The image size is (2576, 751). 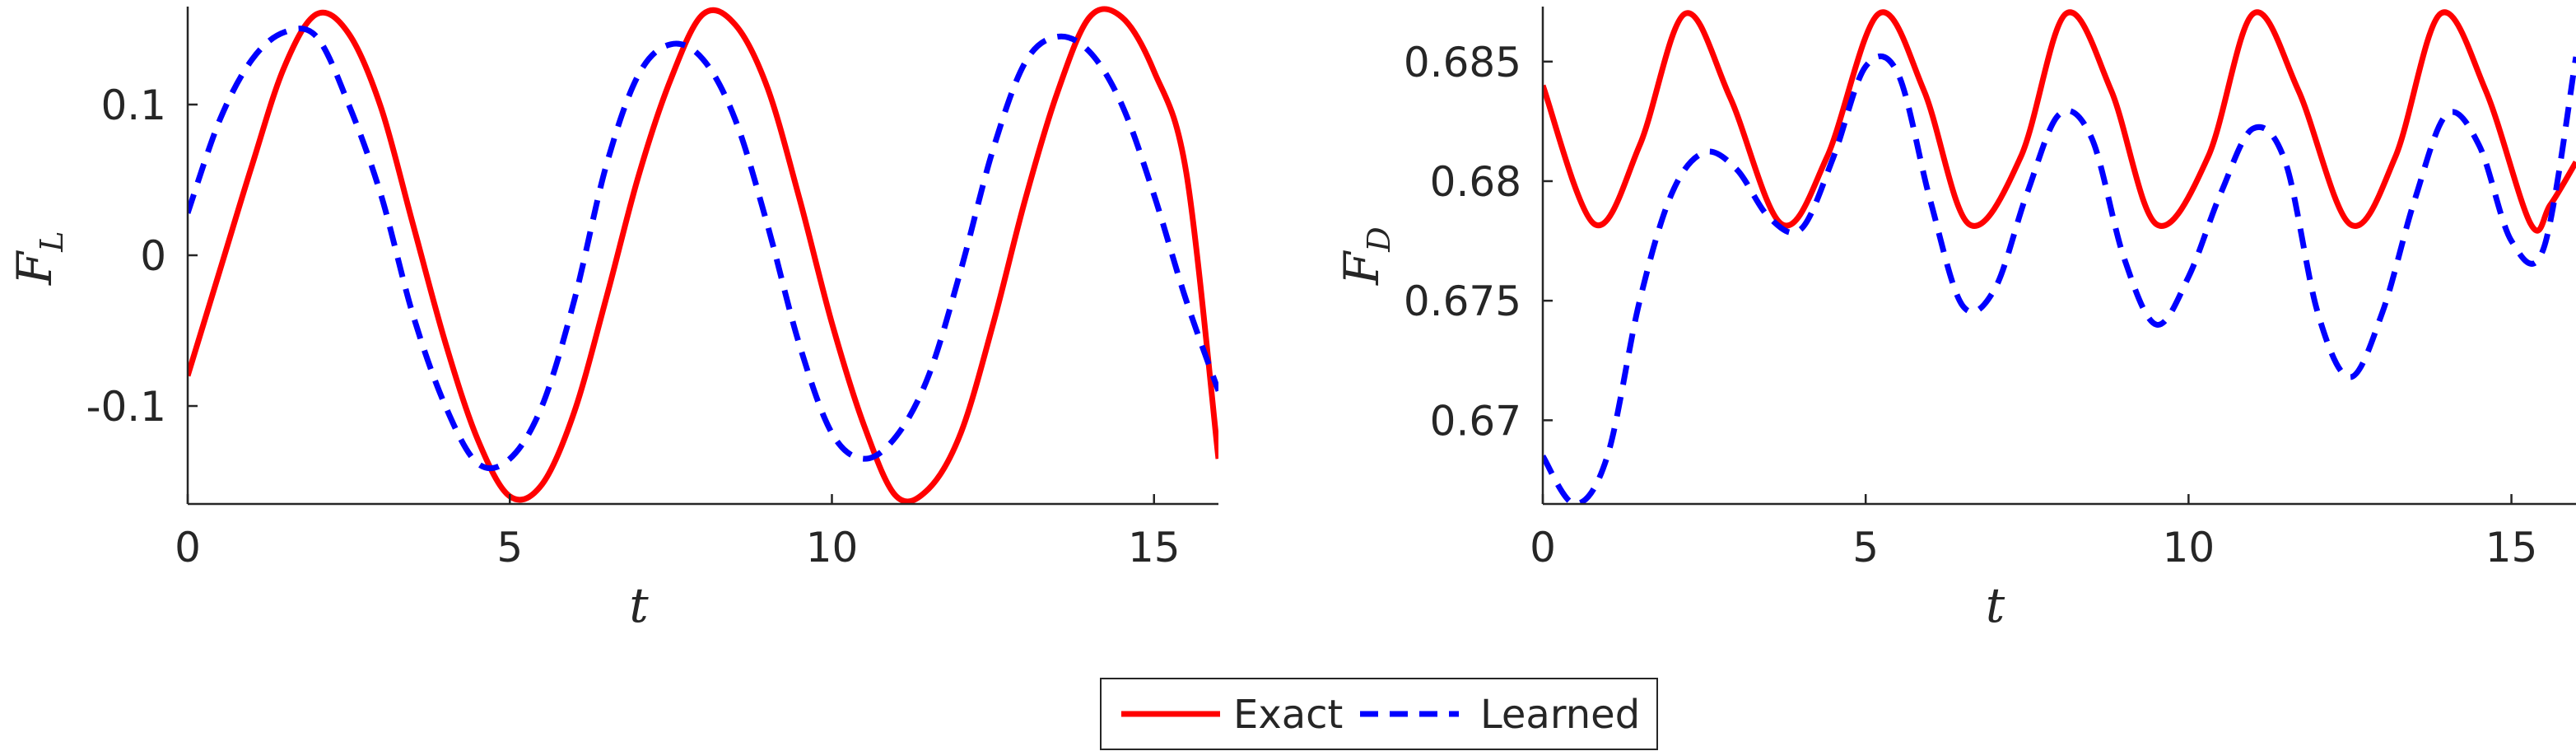 I want to click on y-axis-label: FD, so click(x=1365, y=256).